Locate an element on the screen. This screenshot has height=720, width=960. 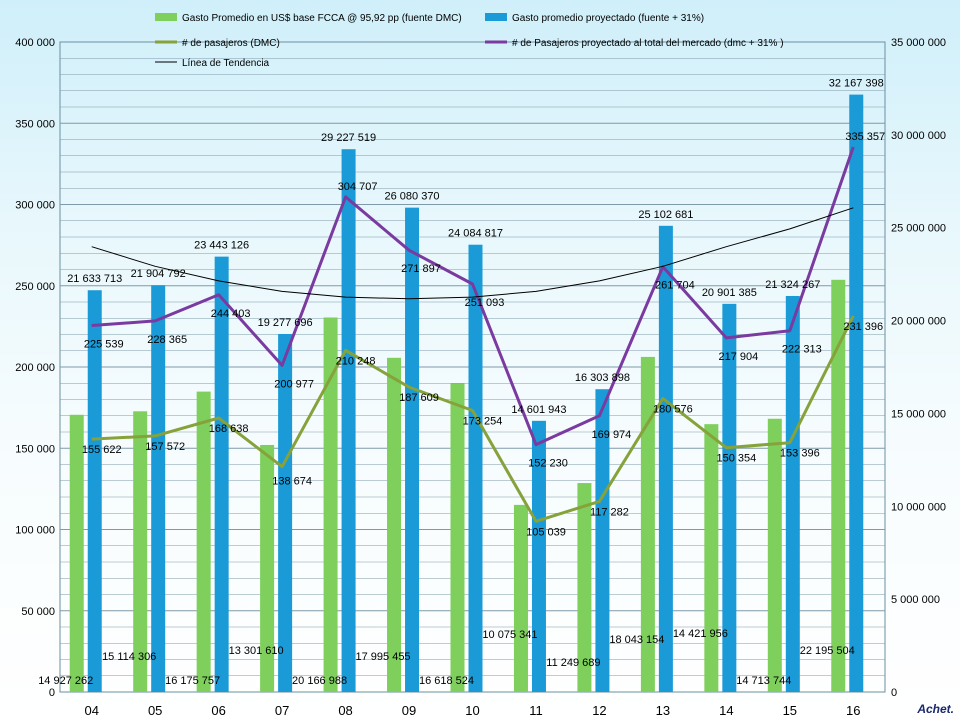
data-label-proyectado: 20 901 385 is located at coordinates (729, 293).